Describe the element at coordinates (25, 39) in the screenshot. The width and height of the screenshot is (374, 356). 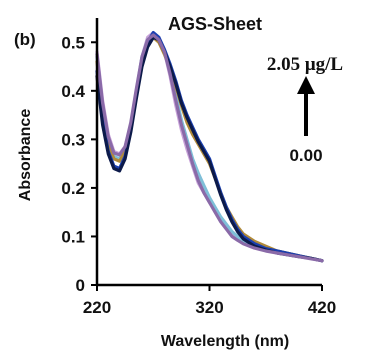
I see `panel-label: (b)` at that location.